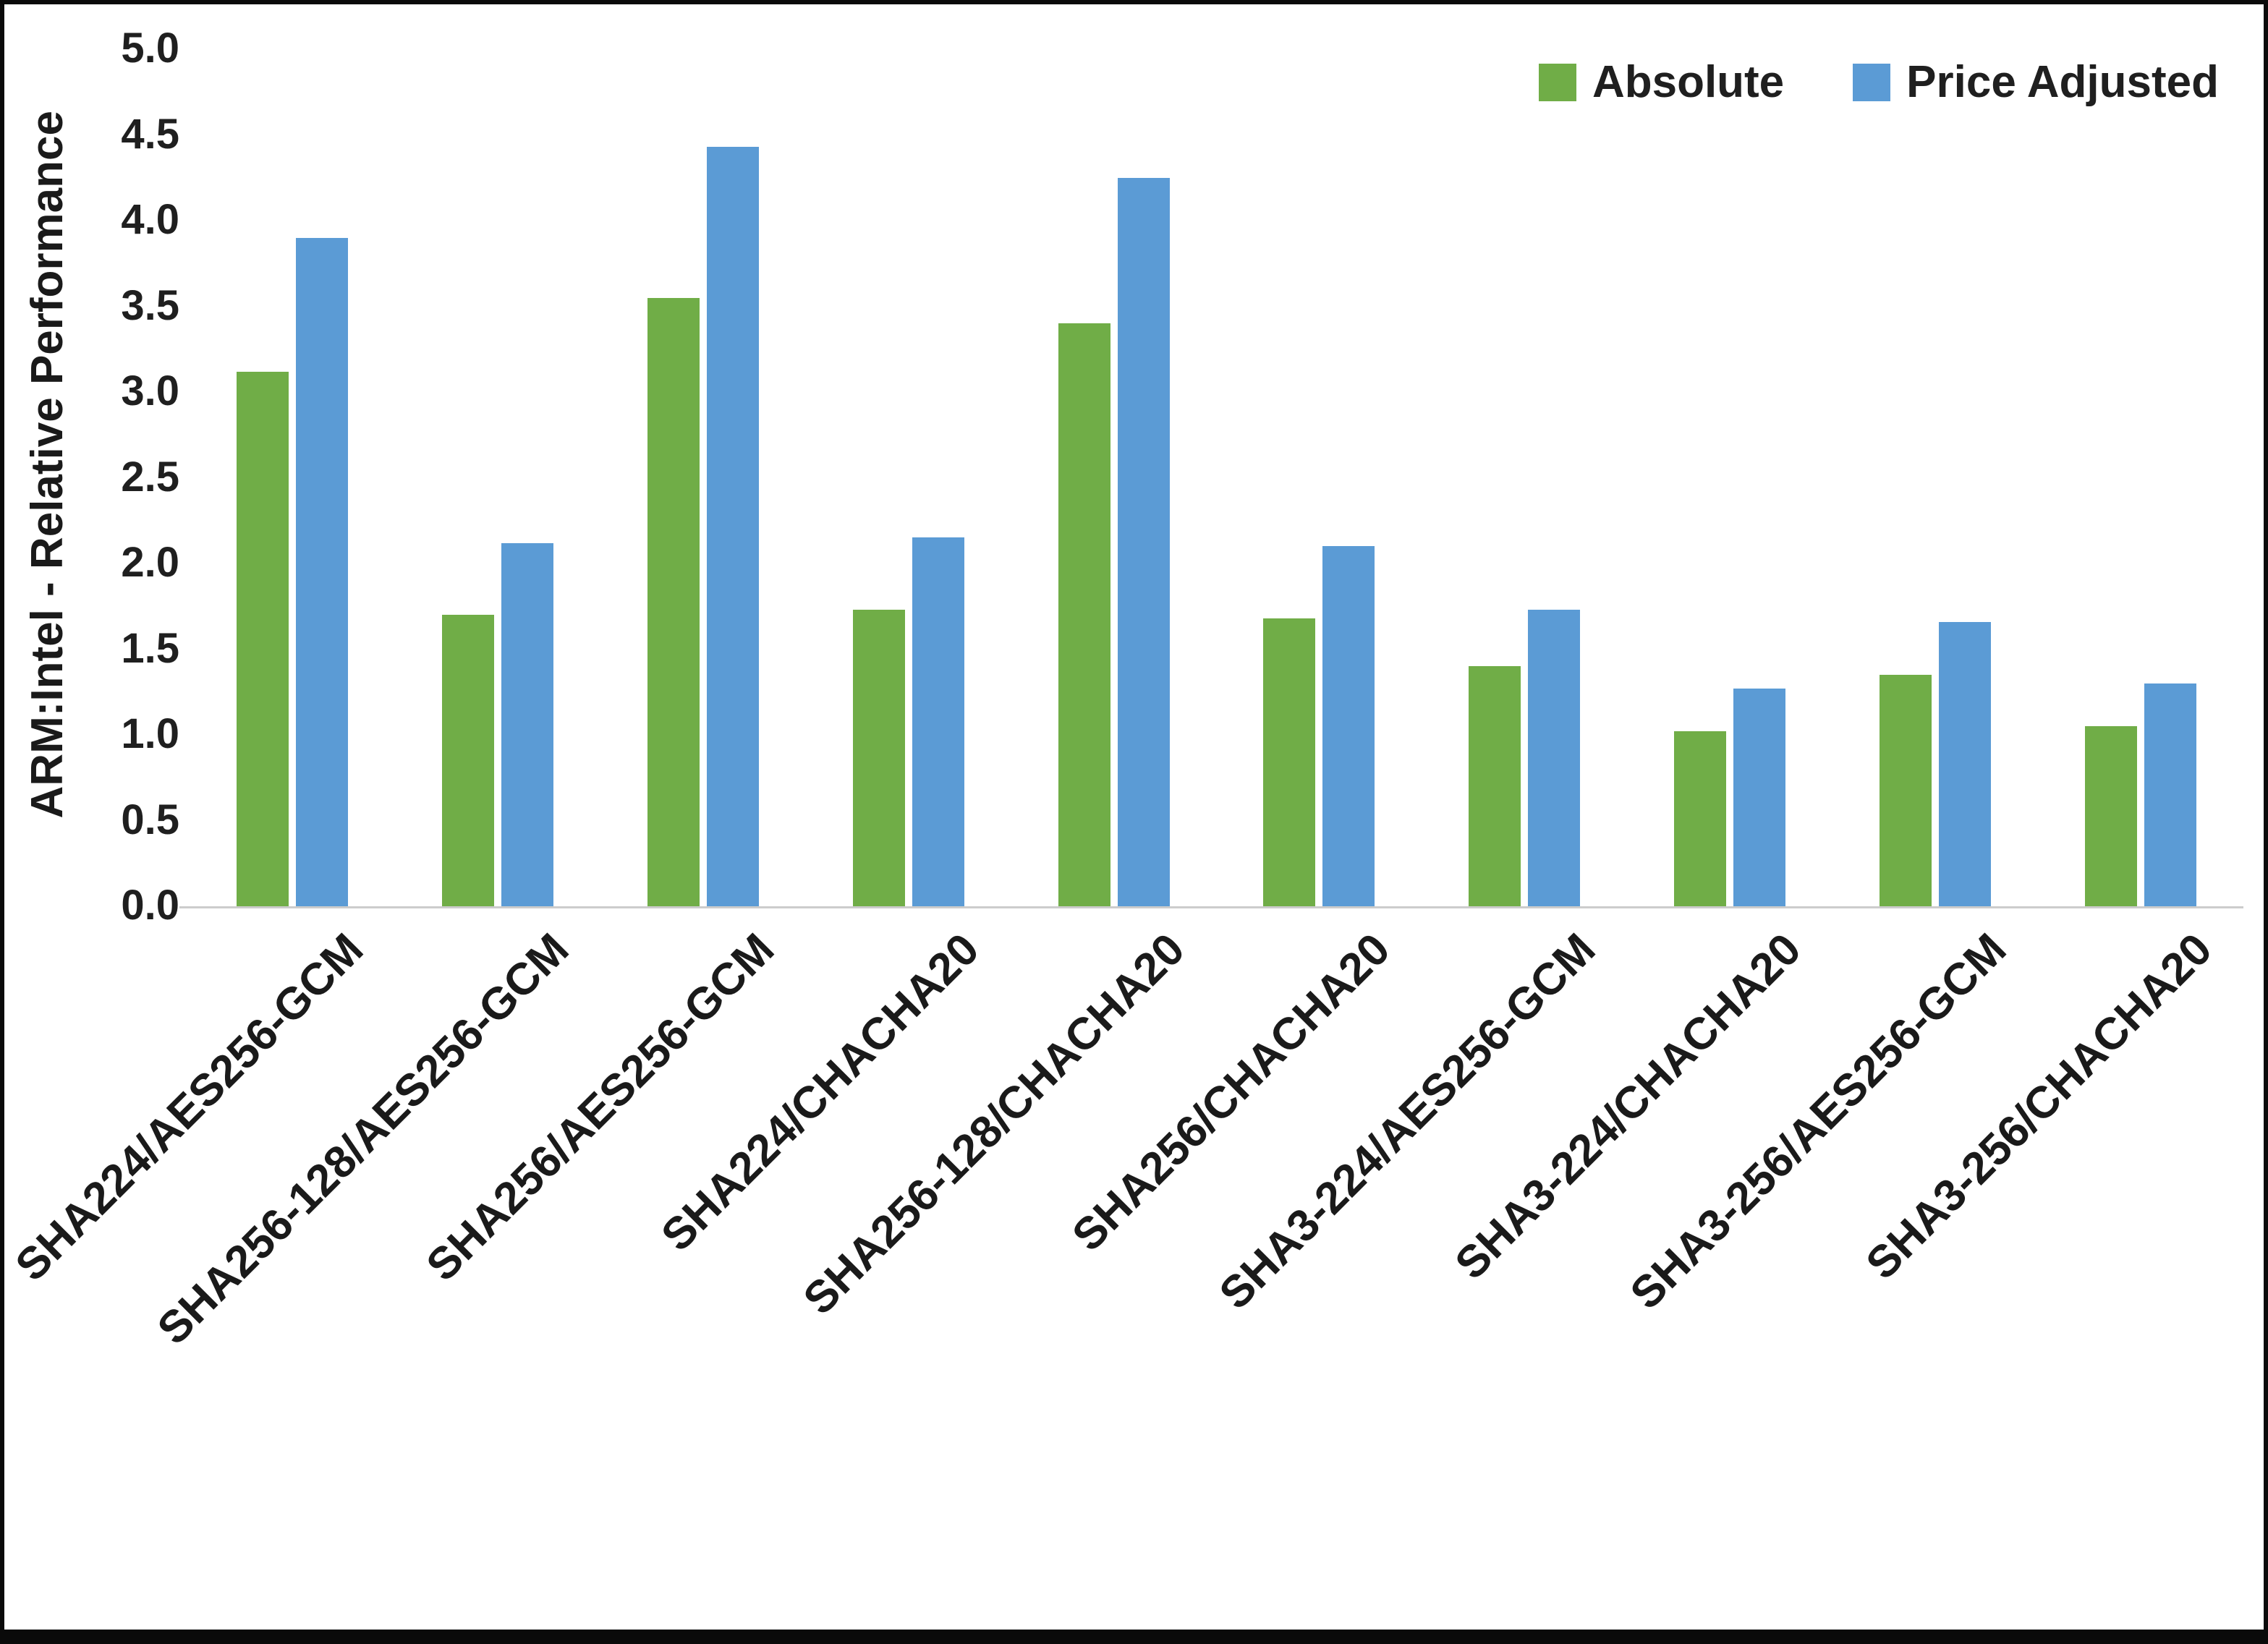  What do you see at coordinates (150, 819) in the screenshot?
I see `y-axis-tick-label: 0.5` at bounding box center [150, 819].